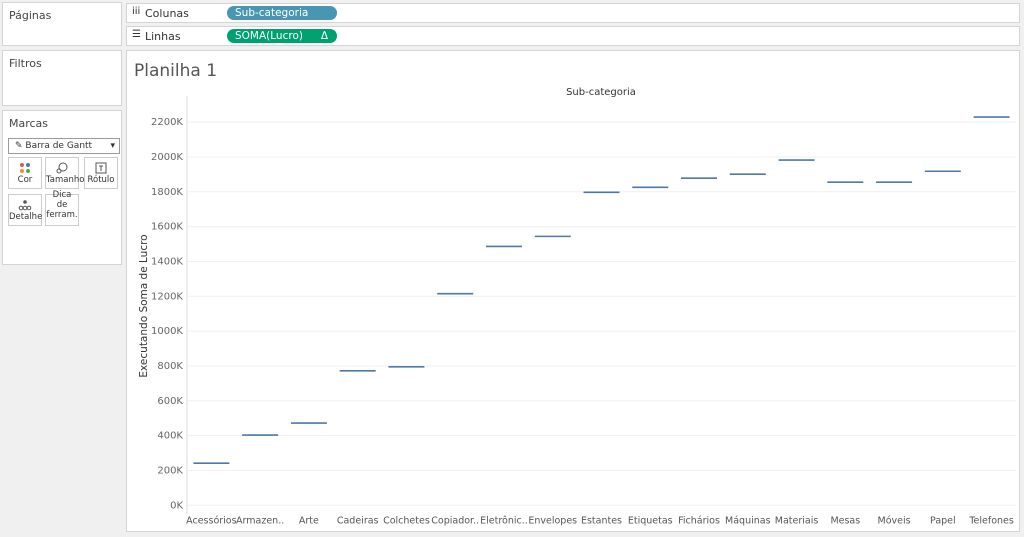  Describe the element at coordinates (59, 146) in the screenshot. I see `mark-type: Barra de Gantt` at that location.